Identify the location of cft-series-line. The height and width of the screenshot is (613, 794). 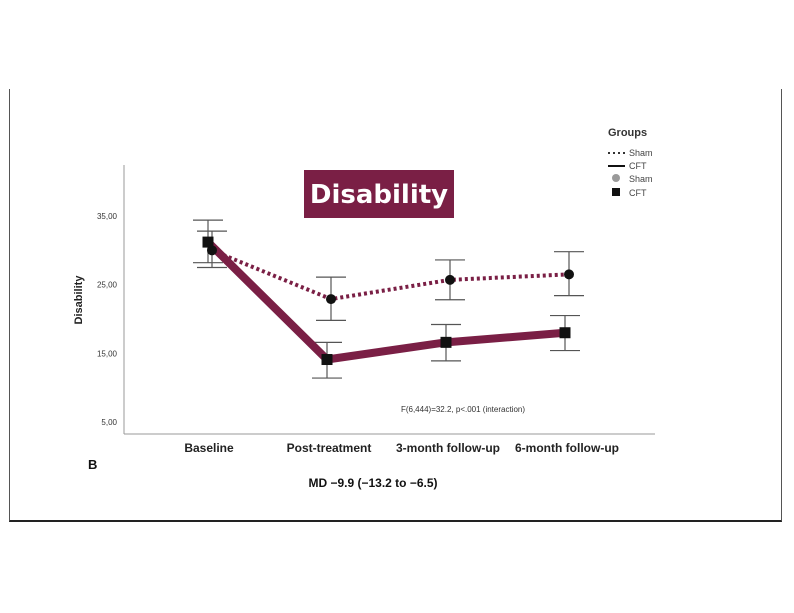
(385, 301).